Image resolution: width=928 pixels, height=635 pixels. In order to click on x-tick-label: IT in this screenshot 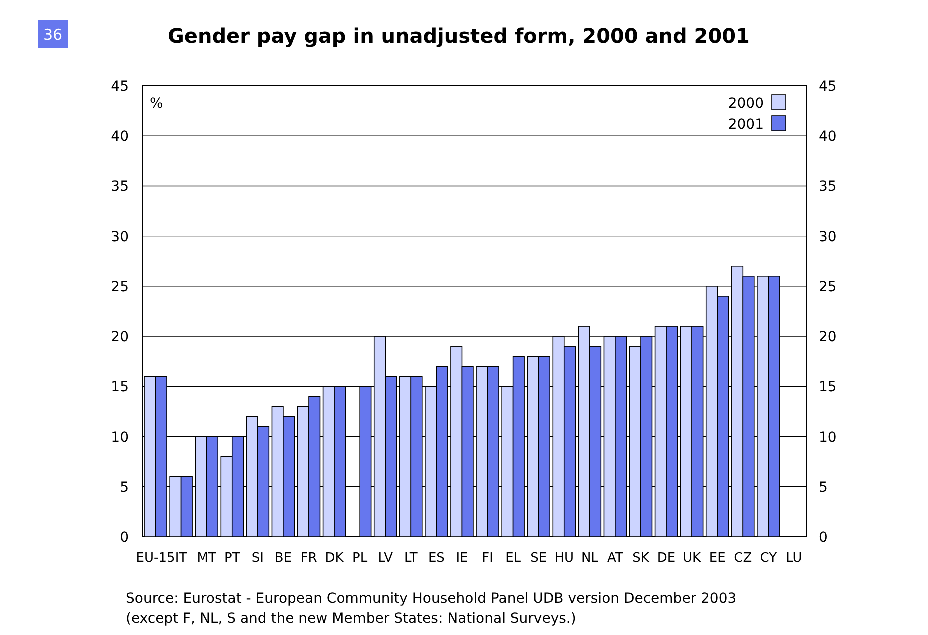, I will do `click(181, 558)`.